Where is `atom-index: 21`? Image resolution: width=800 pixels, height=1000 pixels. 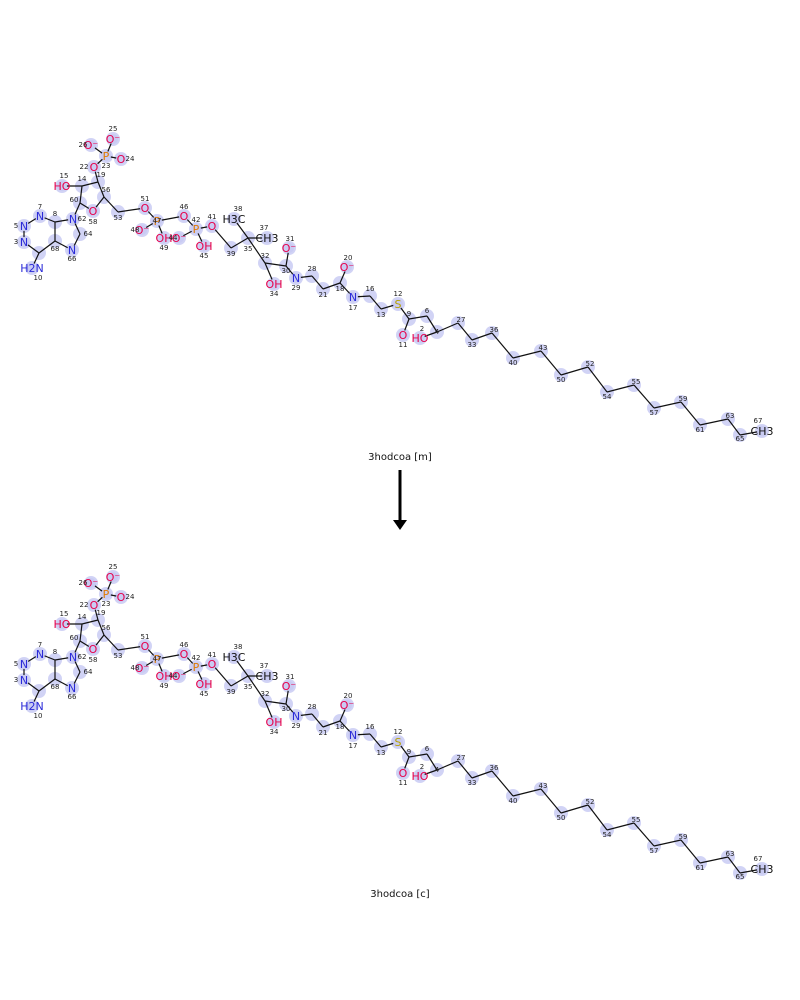
atom-index: 21 is located at coordinates (323, 295).